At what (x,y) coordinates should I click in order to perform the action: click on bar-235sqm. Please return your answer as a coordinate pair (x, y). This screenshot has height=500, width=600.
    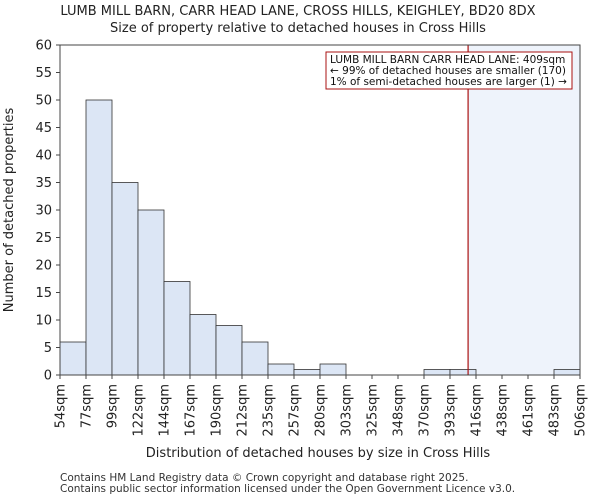
    Looking at the image, I should click on (281, 369).